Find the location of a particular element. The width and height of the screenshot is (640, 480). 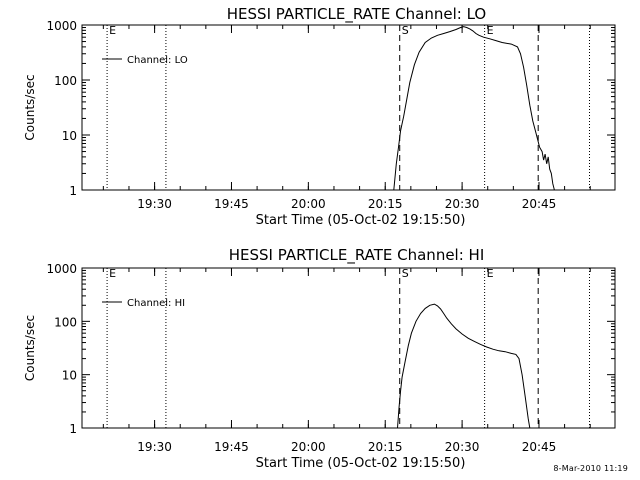

panel-2-x-tick-label-0: 19:30 is located at coordinates (154, 447).